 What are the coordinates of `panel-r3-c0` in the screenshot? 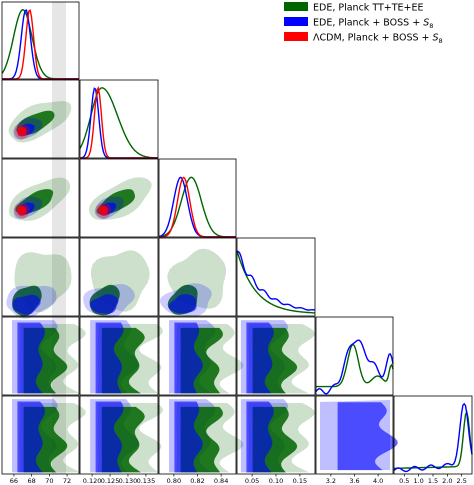 It's located at (40, 278).